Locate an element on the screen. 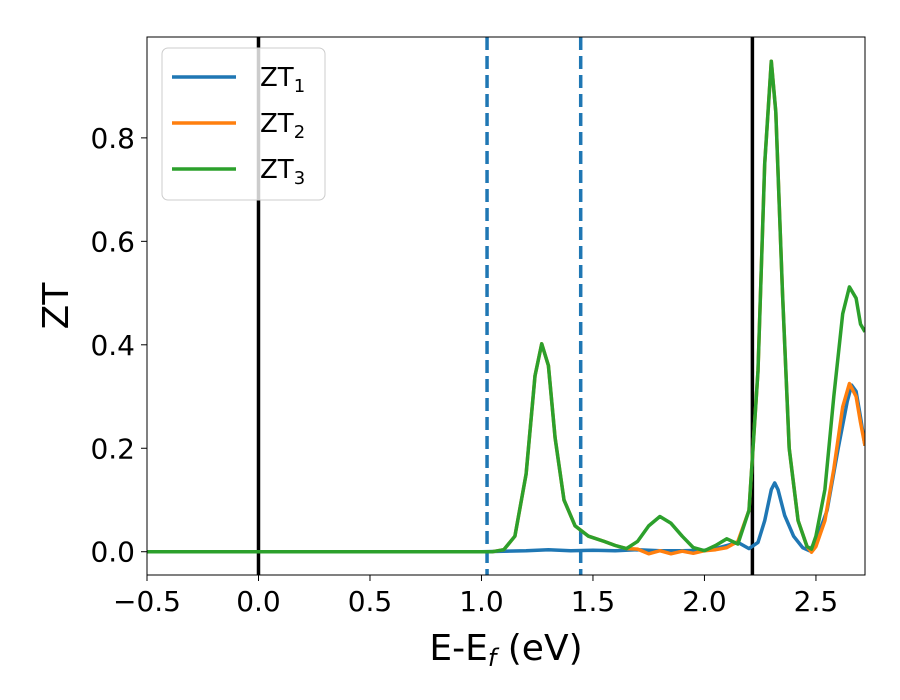 This screenshot has height=700, width=900. x-tick-label: −0.5 is located at coordinates (147, 601).